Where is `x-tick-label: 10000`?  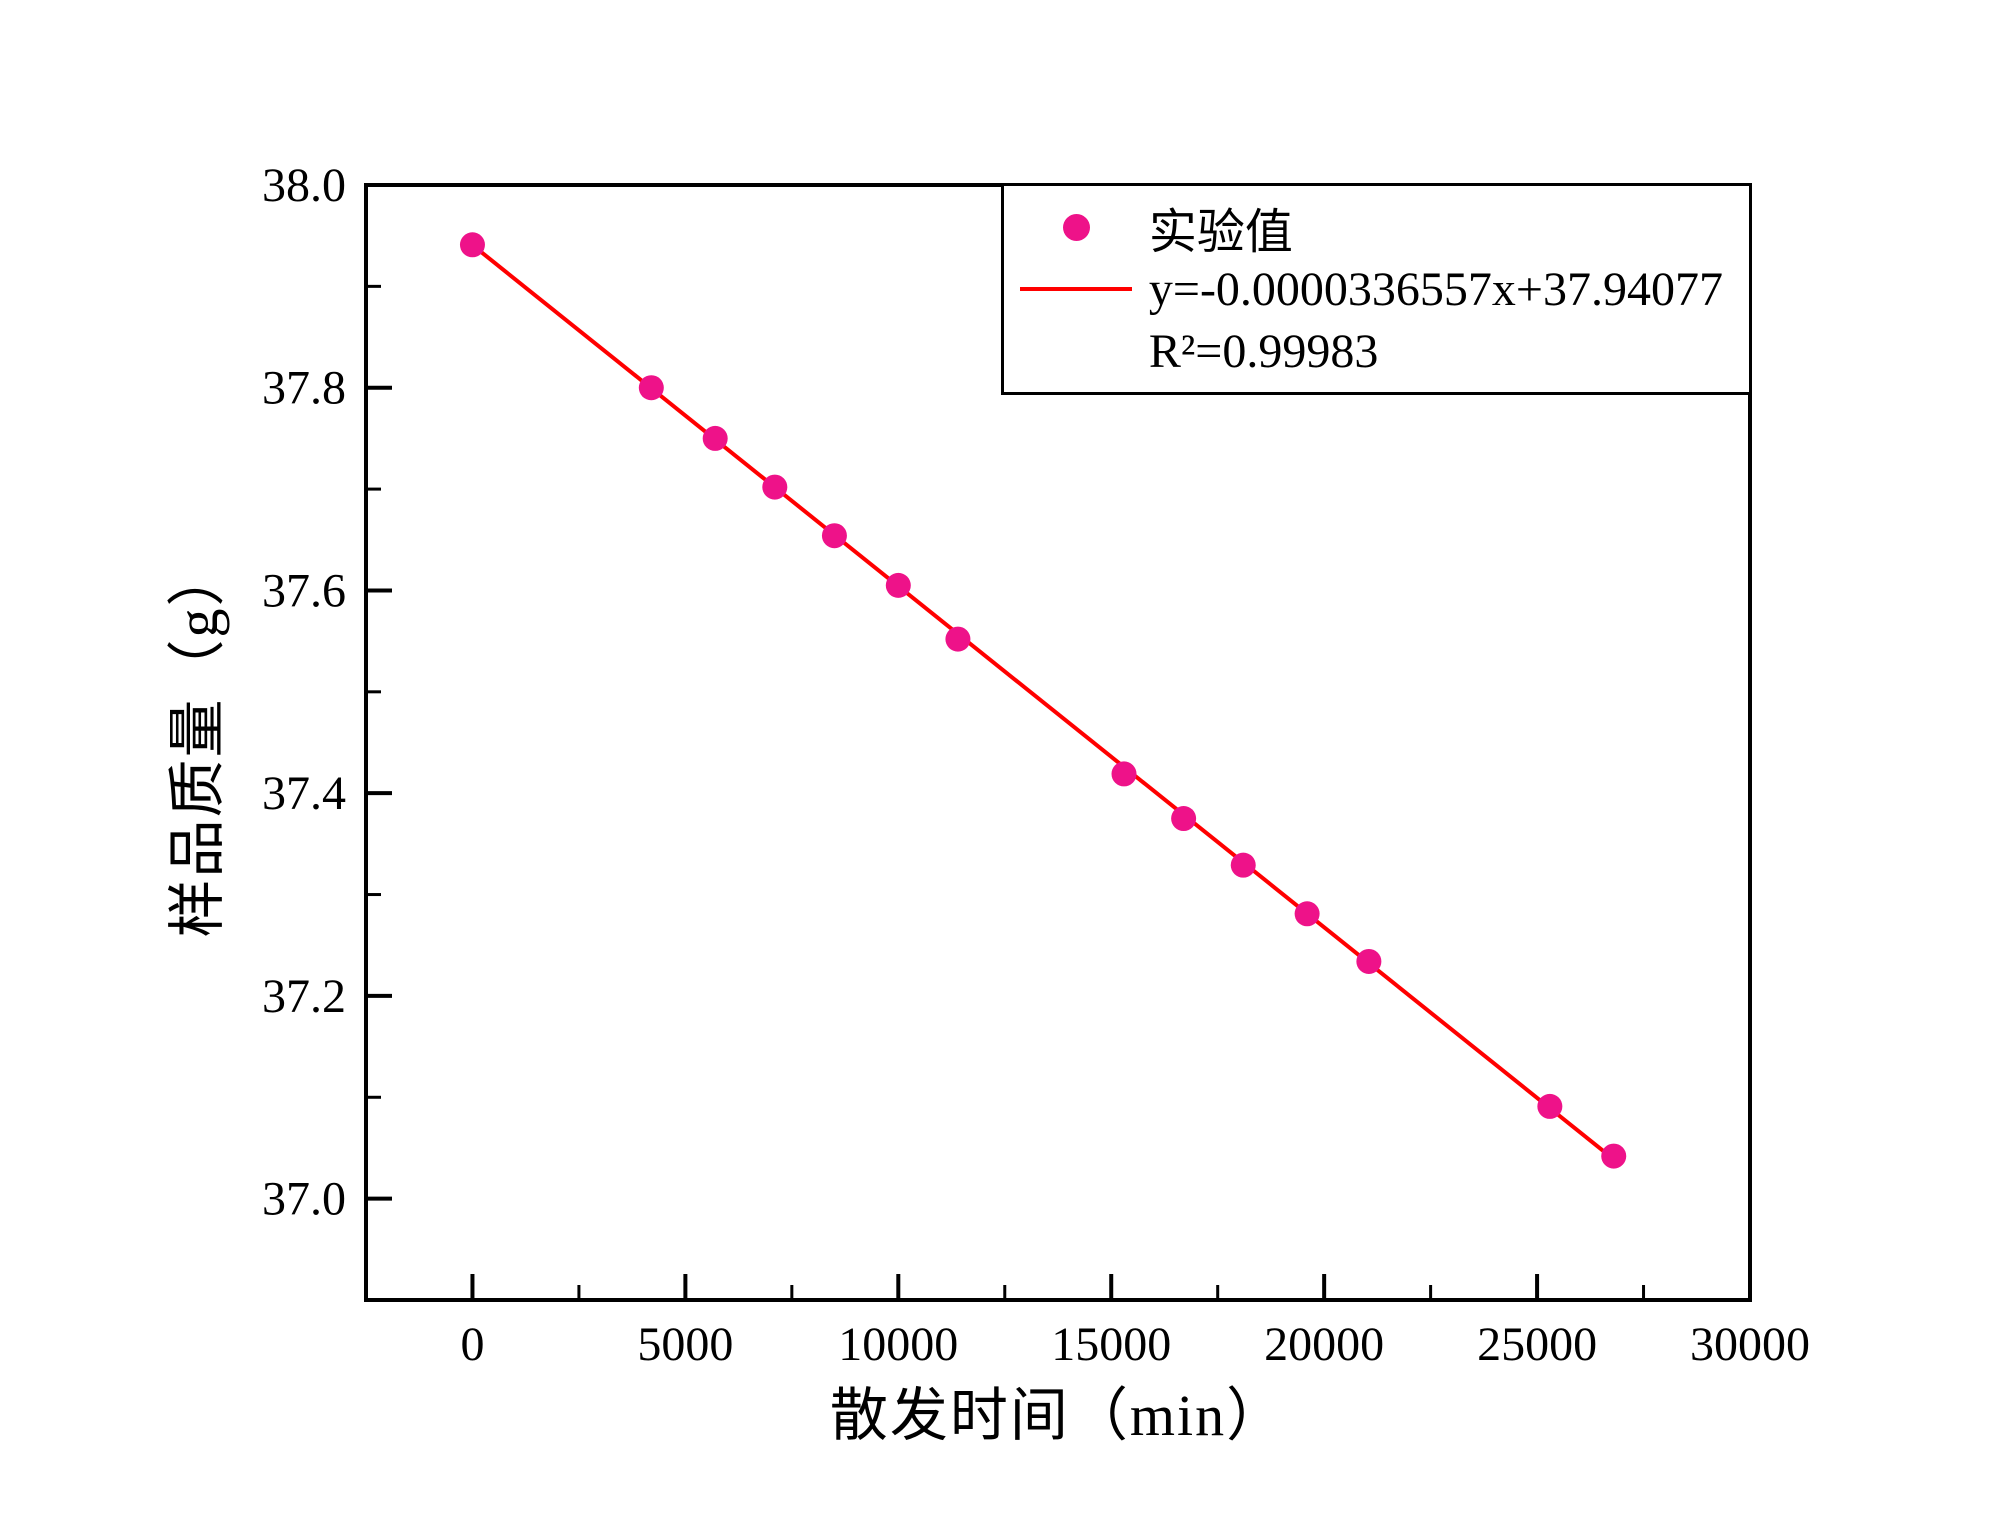 x-tick-label: 10000 is located at coordinates (898, 1344).